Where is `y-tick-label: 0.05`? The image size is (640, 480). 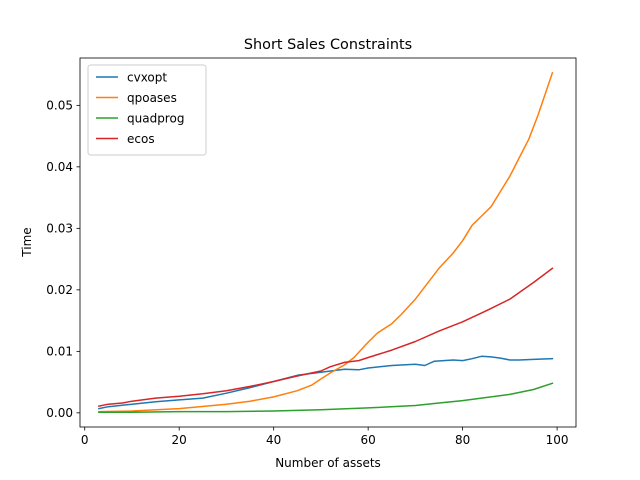 y-tick-label: 0.05 is located at coordinates (59, 106).